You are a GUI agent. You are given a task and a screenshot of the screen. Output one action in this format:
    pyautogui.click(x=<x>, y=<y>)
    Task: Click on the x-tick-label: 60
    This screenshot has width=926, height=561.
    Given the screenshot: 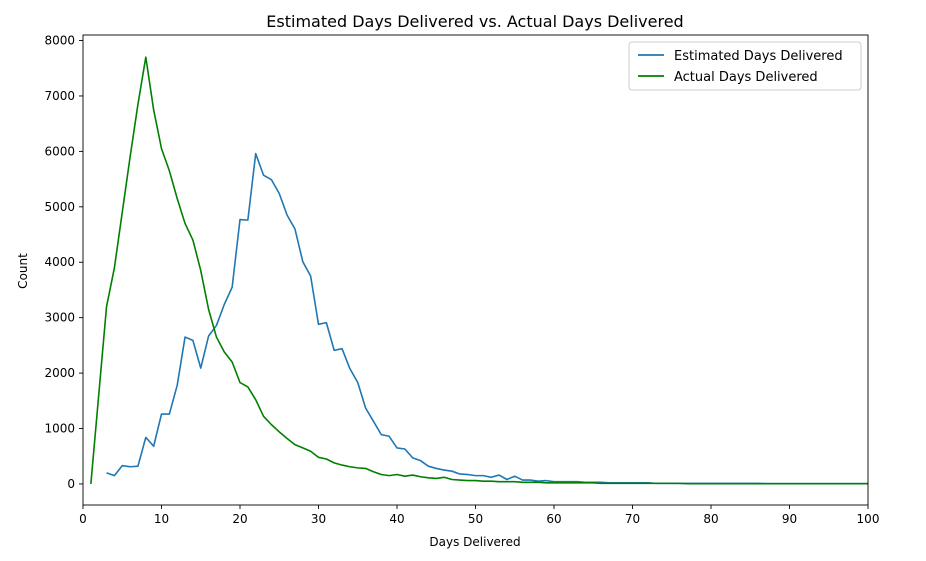 What is the action you would take?
    pyautogui.click(x=553, y=519)
    